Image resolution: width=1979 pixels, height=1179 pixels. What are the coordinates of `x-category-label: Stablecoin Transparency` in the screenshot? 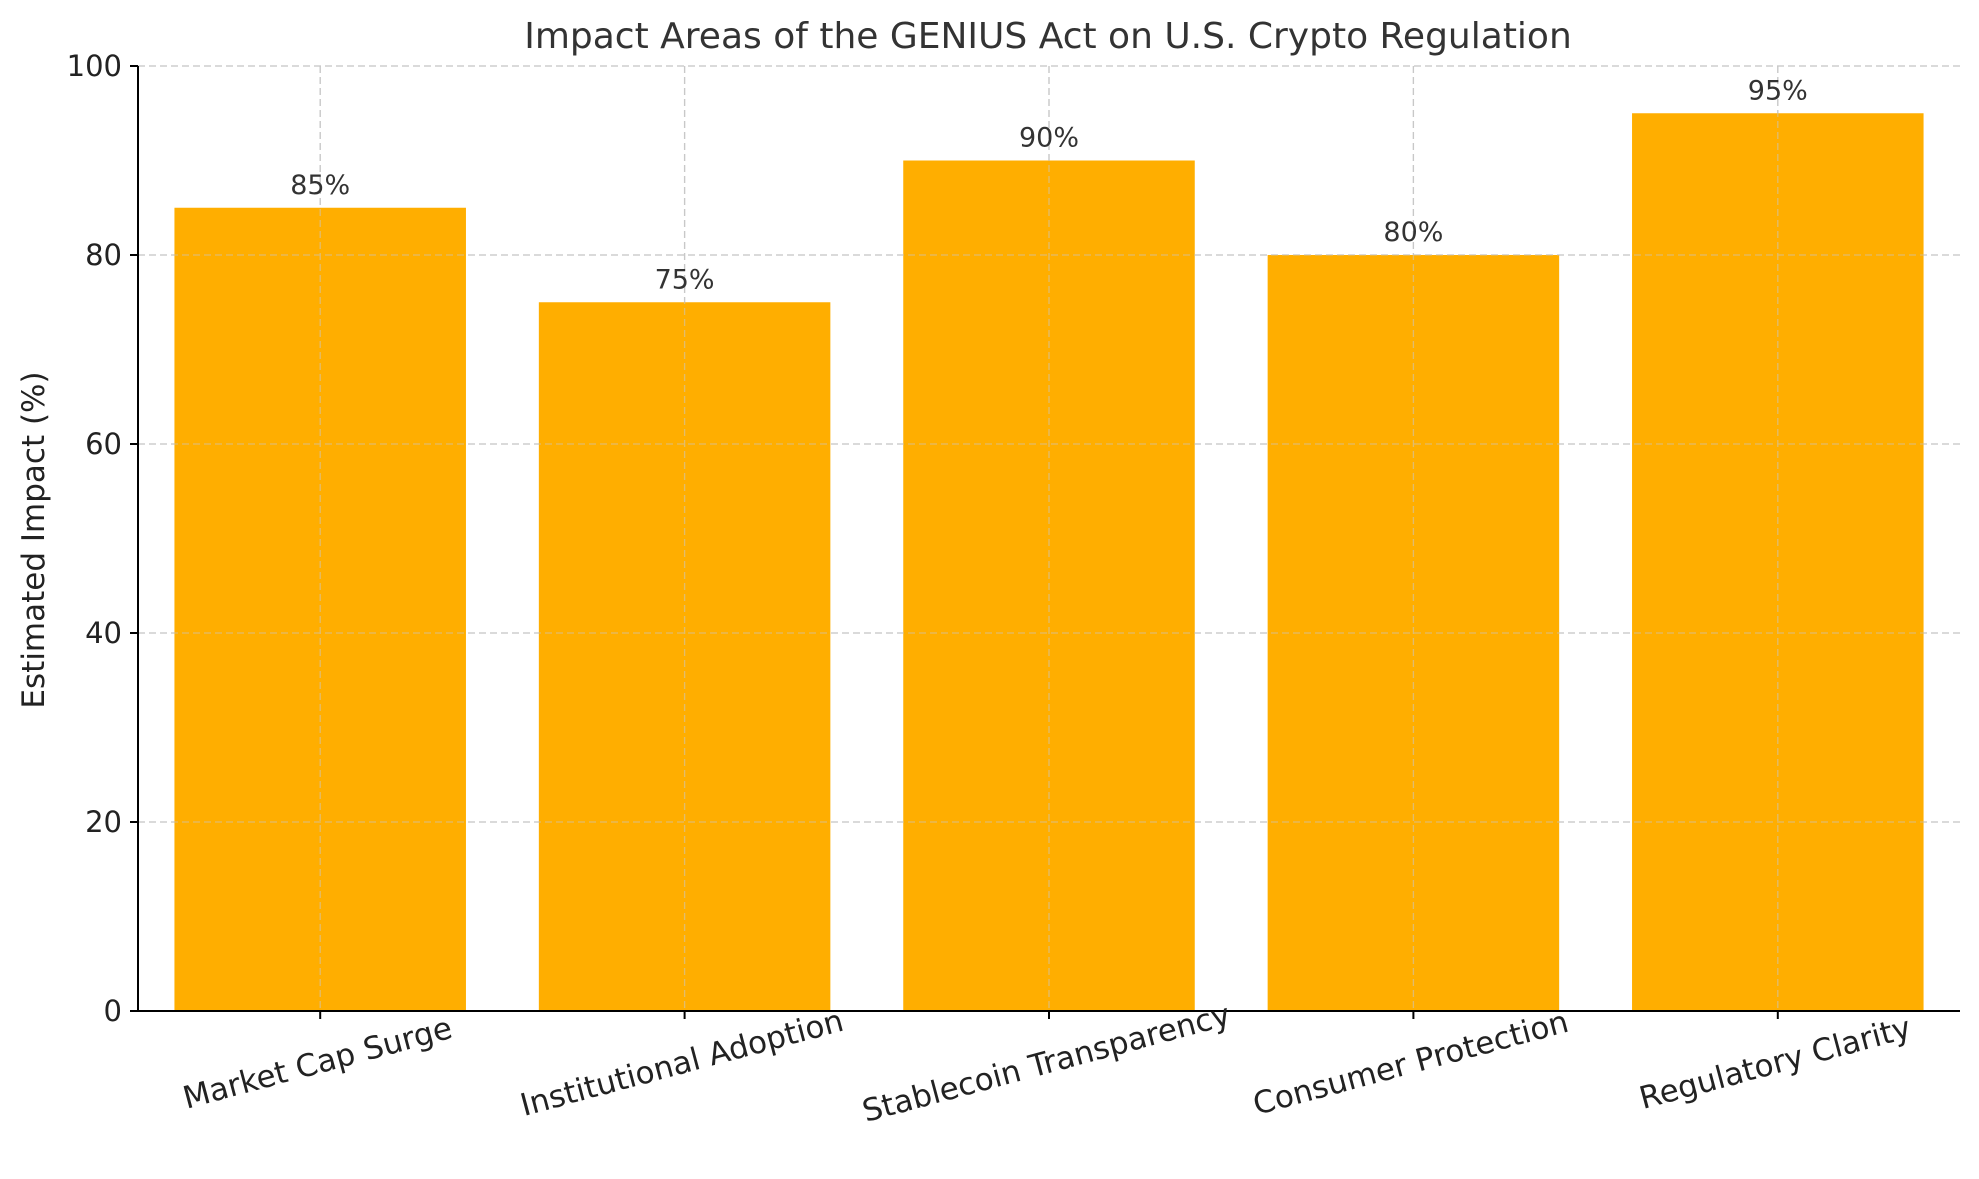 It's located at (1046, 1063).